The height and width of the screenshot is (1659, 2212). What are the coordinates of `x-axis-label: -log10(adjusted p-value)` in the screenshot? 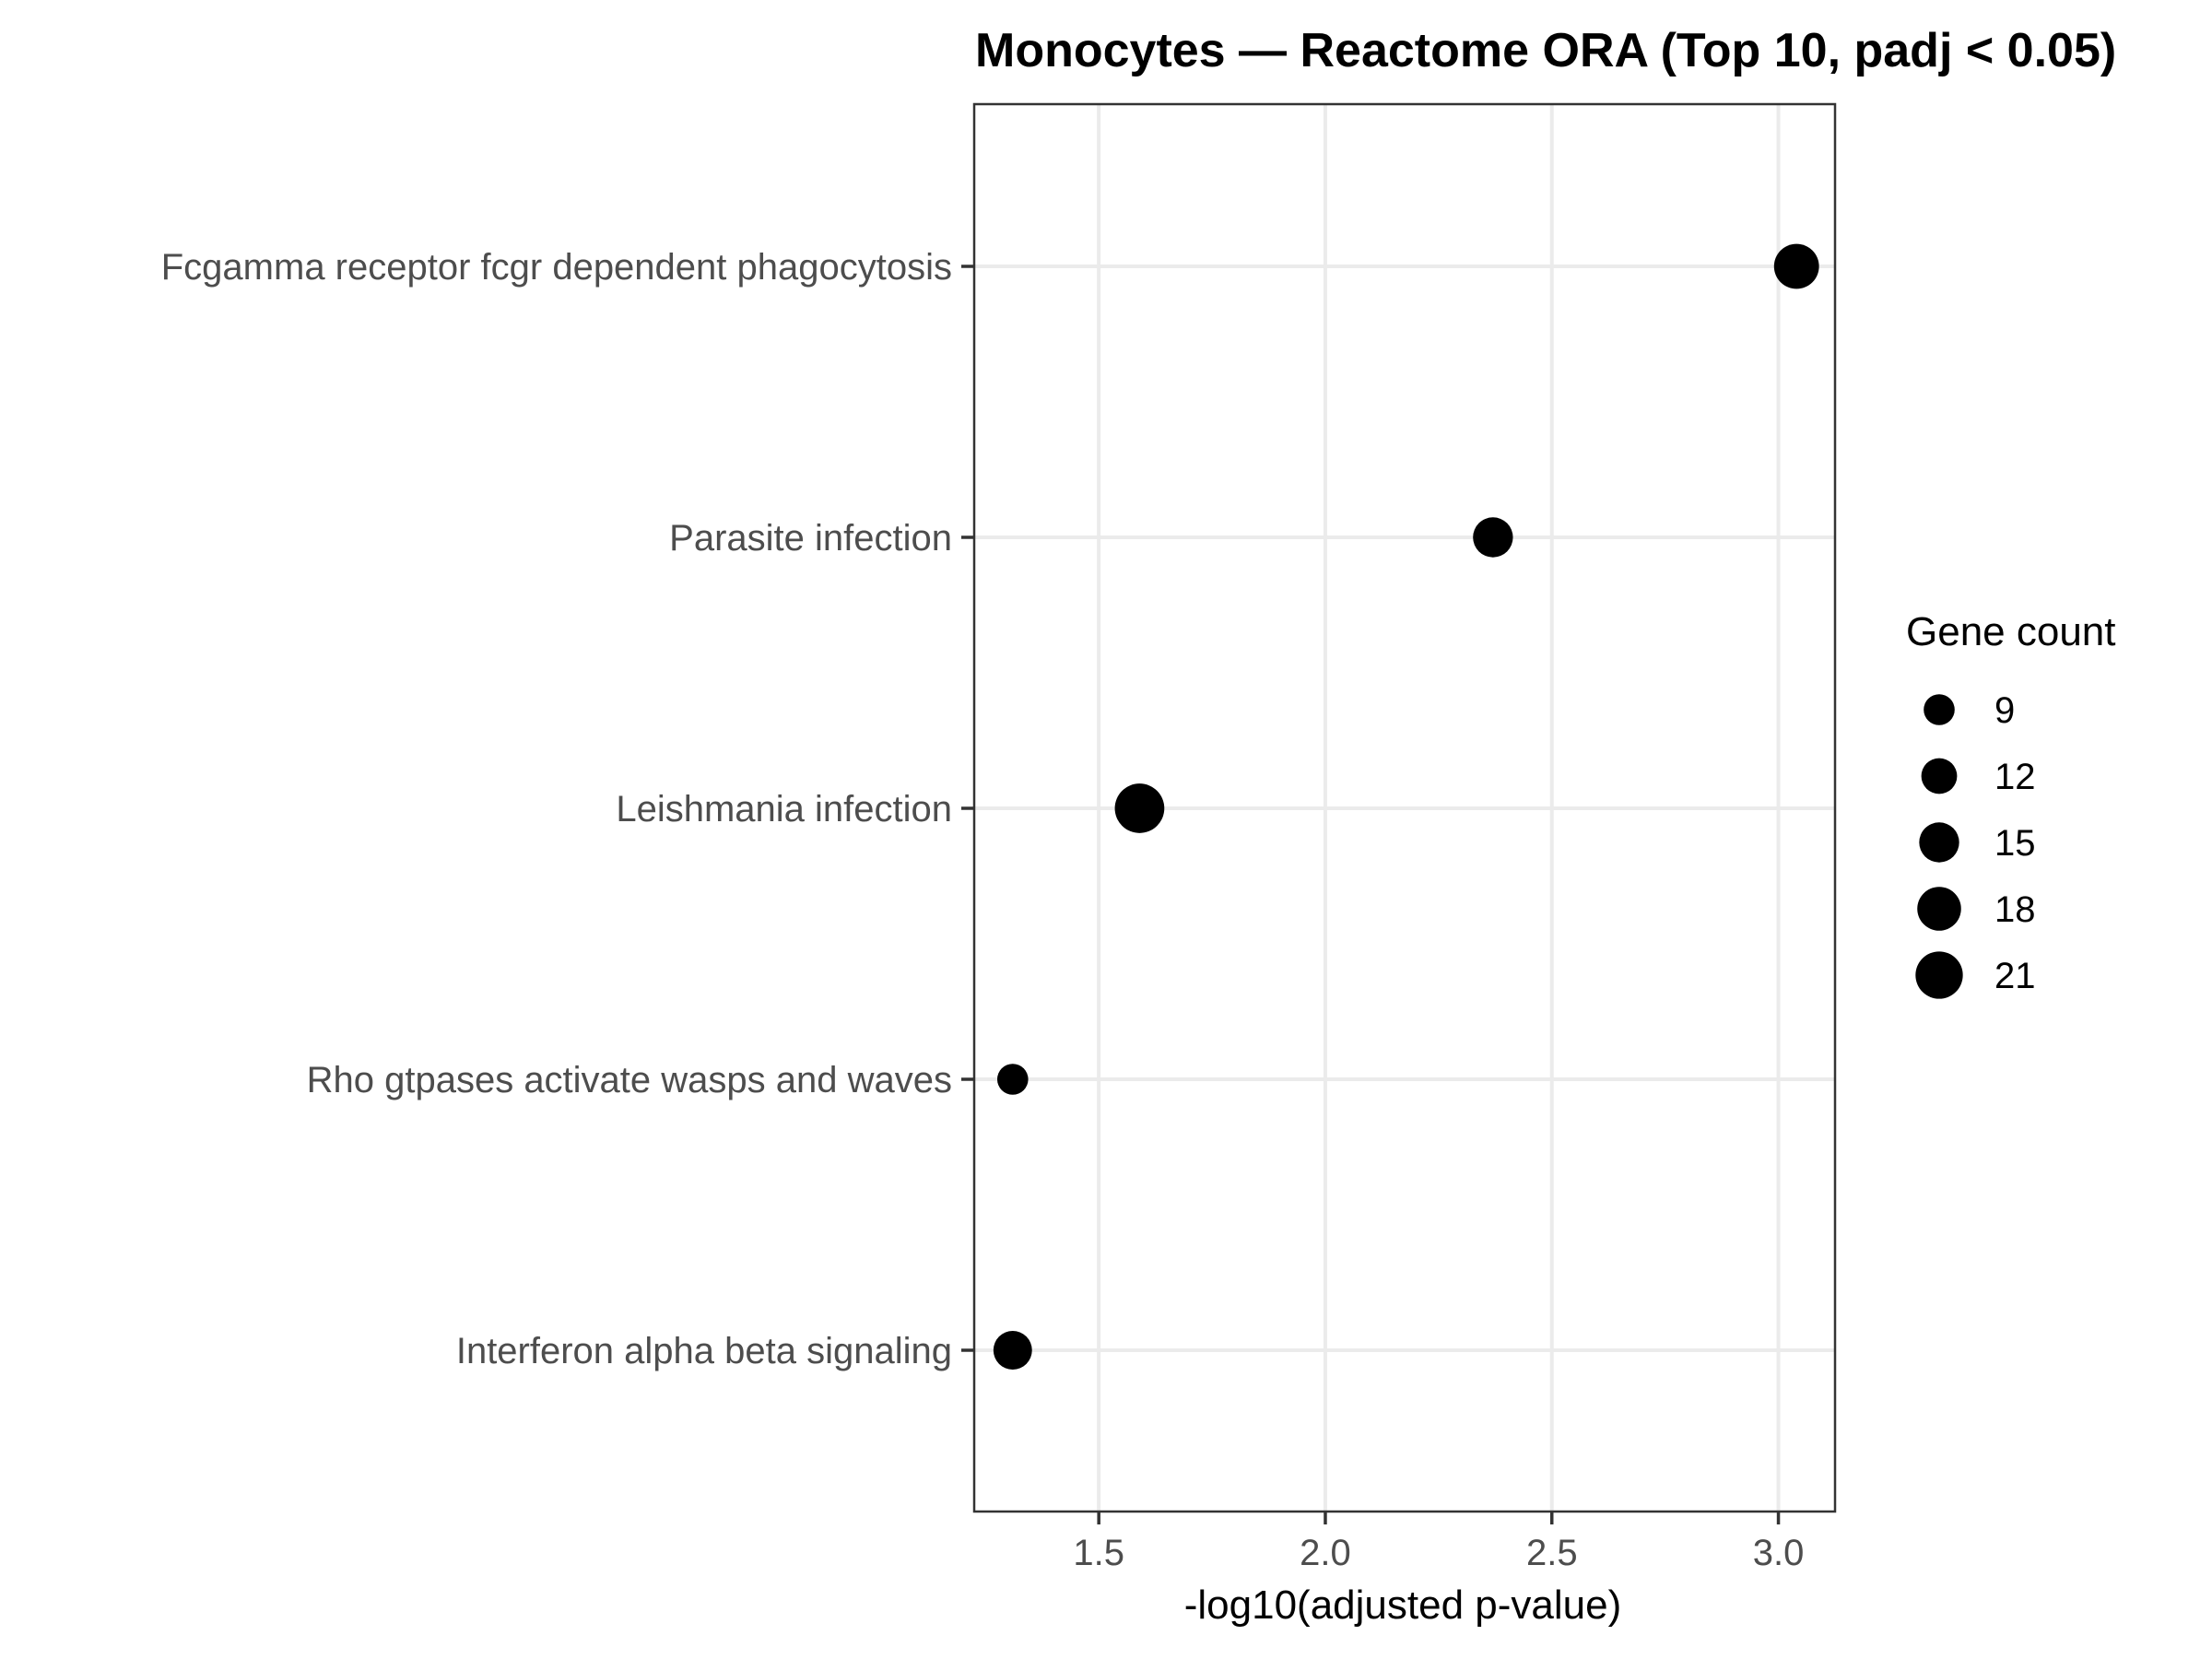 It's located at (1403, 1605).